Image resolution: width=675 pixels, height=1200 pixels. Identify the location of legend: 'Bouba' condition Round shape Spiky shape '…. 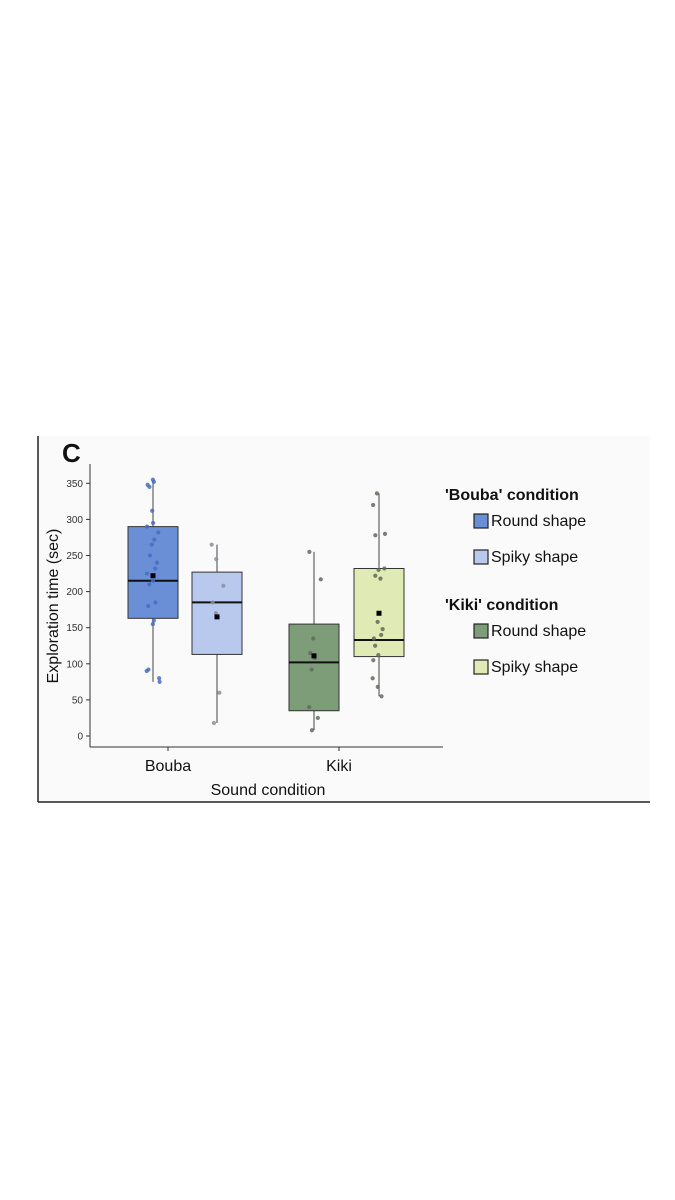
(515, 581).